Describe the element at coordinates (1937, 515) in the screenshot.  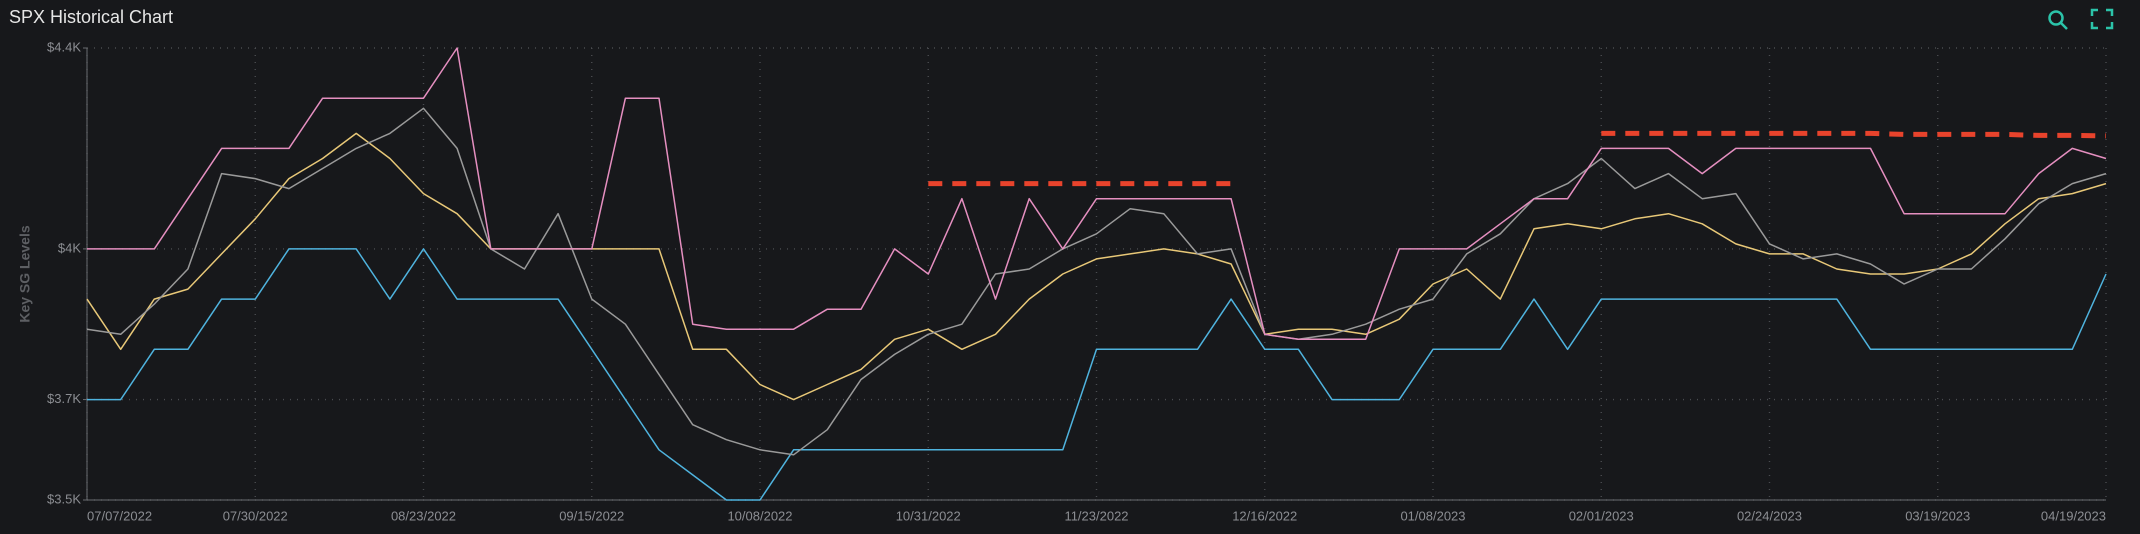
I see `x-tick-label: 03/19/2023` at that location.